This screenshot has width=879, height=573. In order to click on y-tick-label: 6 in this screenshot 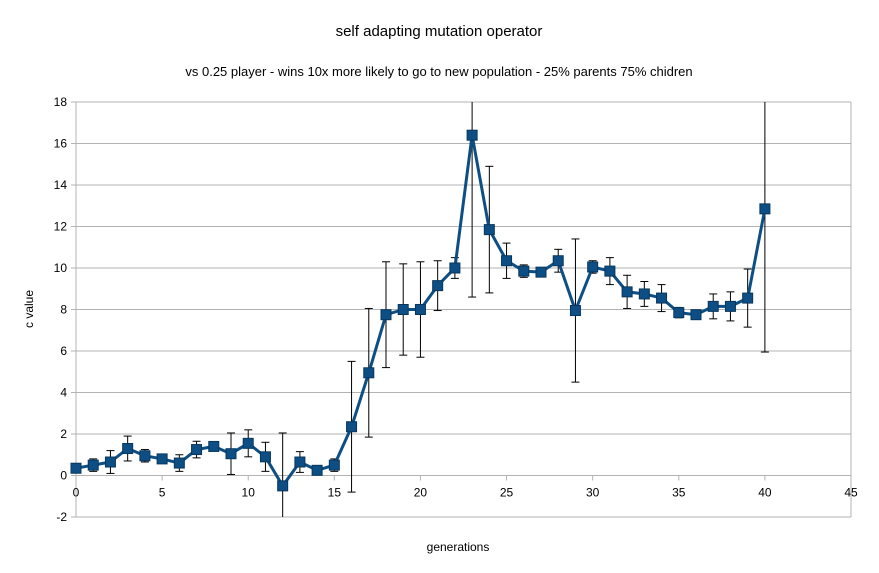, I will do `click(63, 351)`.